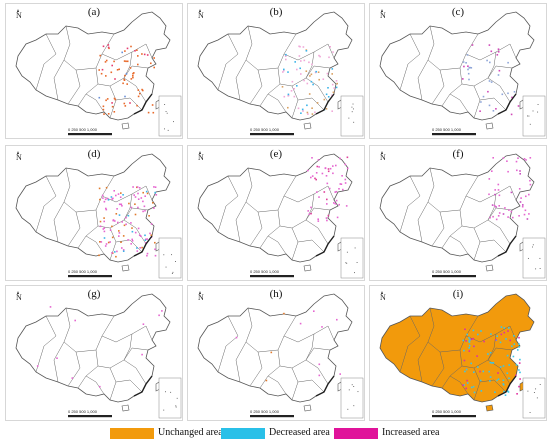 The height and width of the screenshot is (446, 550). Describe the element at coordinates (276, 294) in the screenshot. I see `panel-label: (h)` at that location.